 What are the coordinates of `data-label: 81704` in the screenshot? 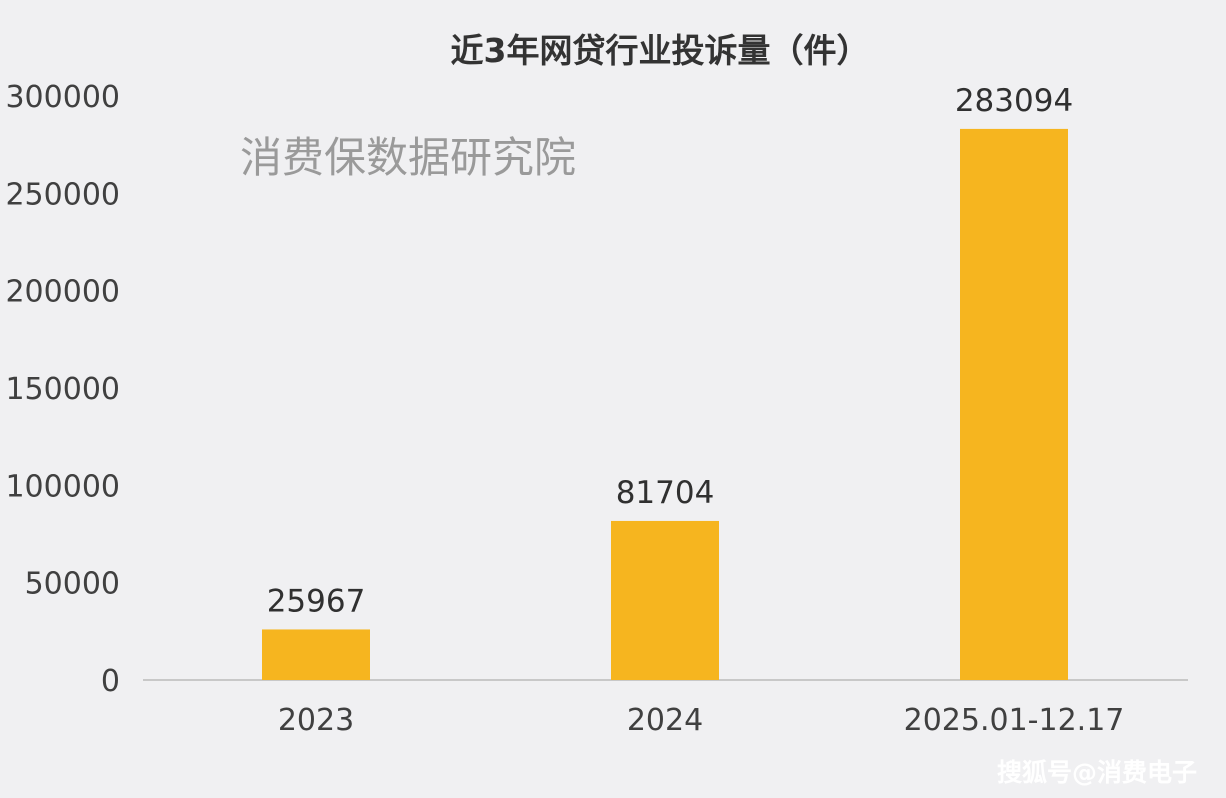 It's located at (665, 493).